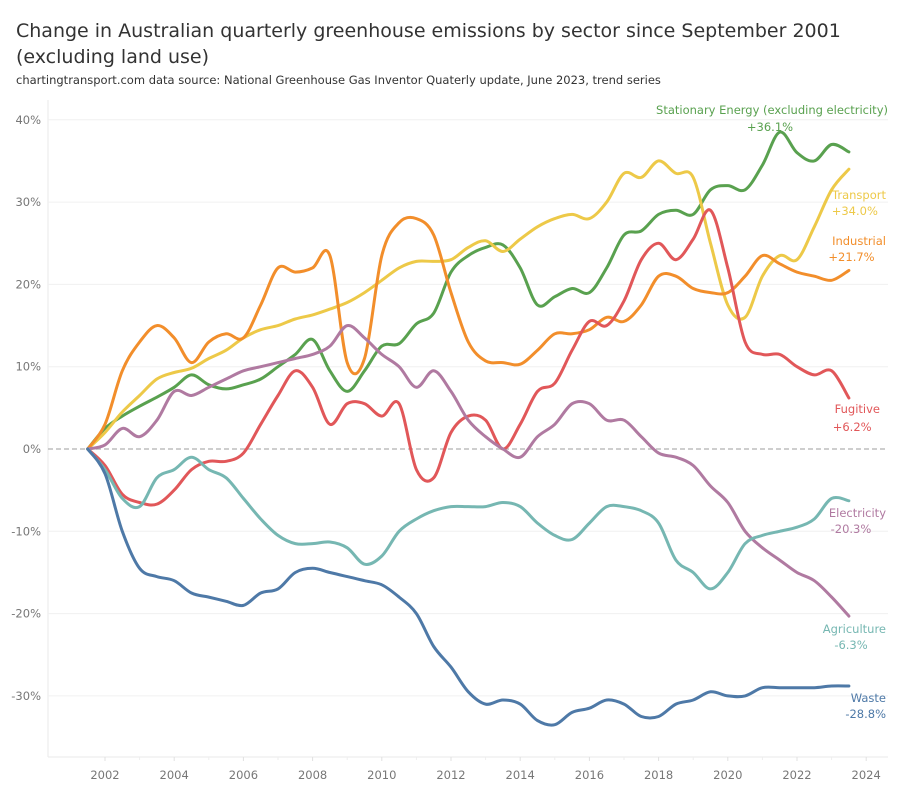 The image size is (900, 800). I want to click on series-end-value-waste: -28.8%, so click(865, 714).